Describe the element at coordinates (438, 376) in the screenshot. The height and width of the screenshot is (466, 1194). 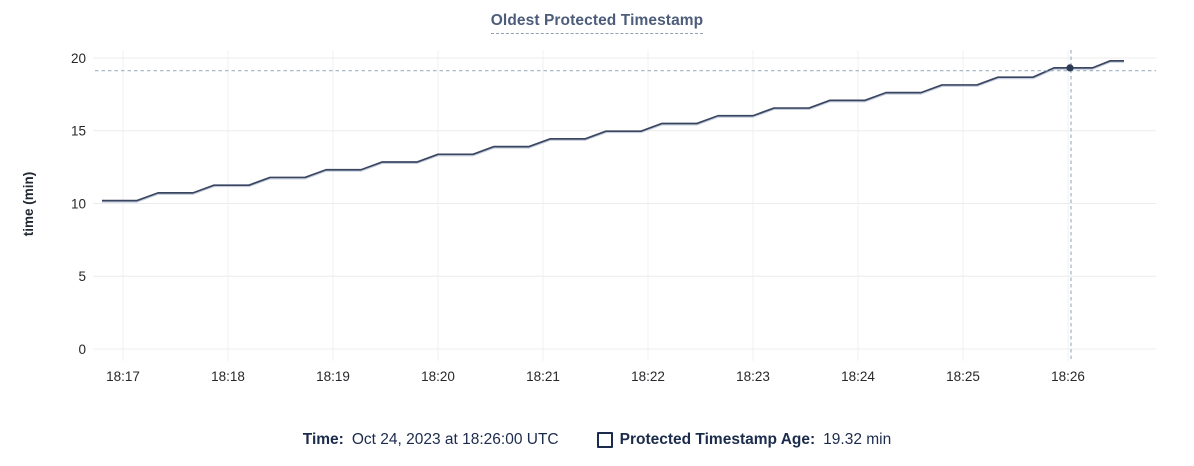
I see `x-tick-label: 18:20` at that location.